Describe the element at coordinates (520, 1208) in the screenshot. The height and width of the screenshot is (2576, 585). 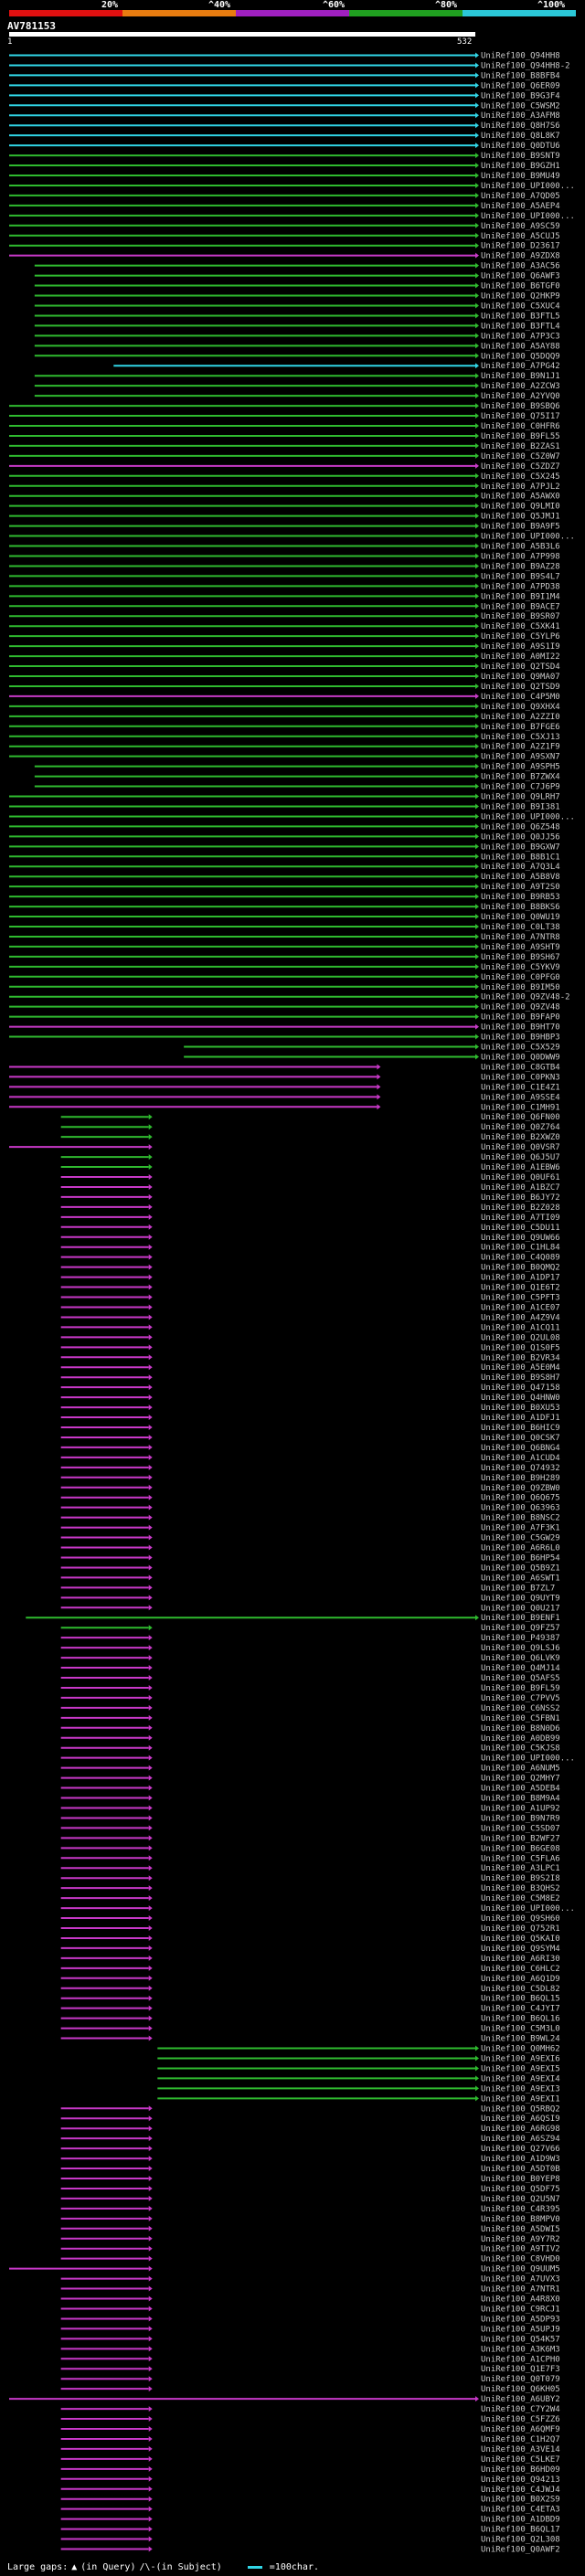
I see `hit-label: UniRef100_B2Z028` at that location.